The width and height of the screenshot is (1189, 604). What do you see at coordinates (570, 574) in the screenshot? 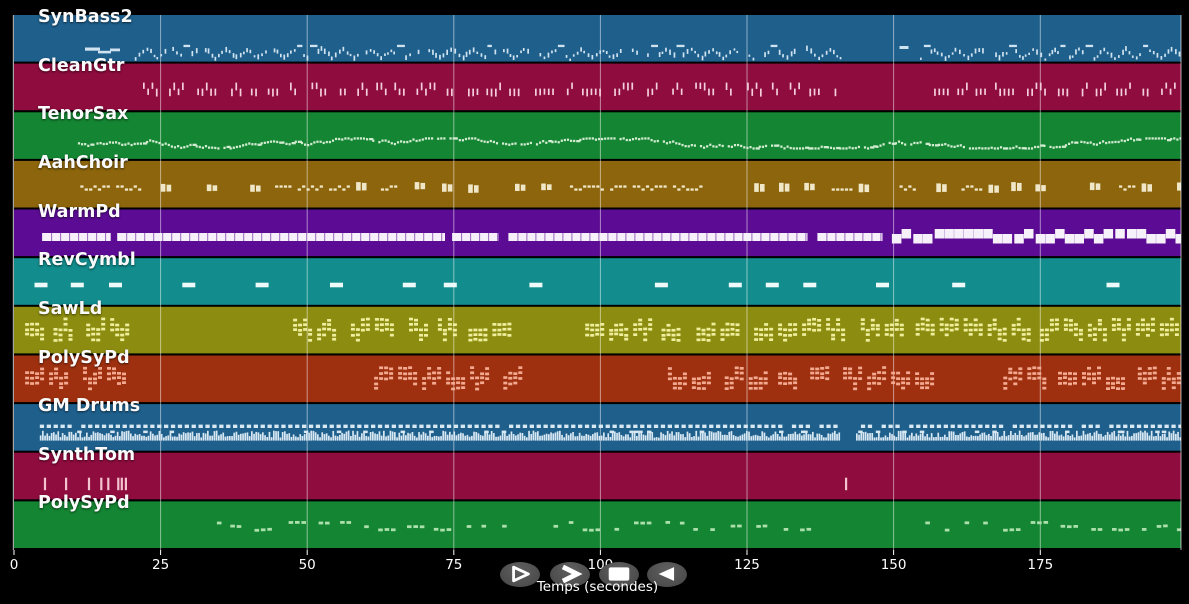
I see `fast-forward-button` at bounding box center [570, 574].